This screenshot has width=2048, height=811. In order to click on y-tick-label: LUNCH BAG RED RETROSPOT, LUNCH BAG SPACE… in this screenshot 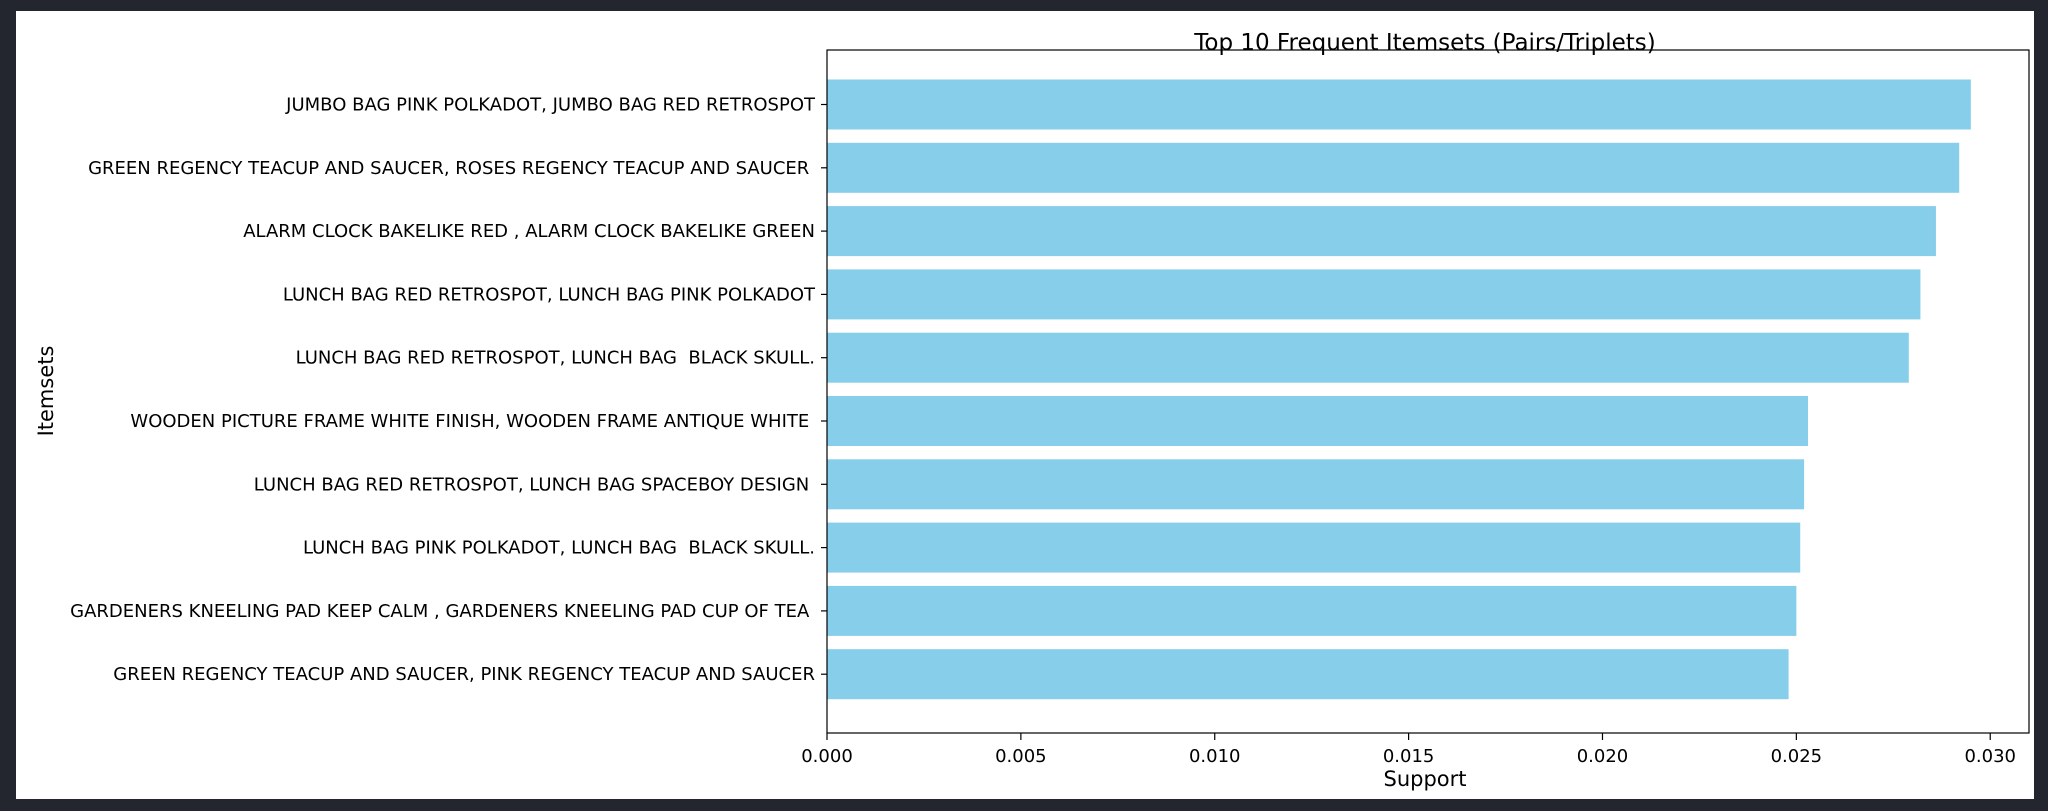, I will do `click(534, 484)`.